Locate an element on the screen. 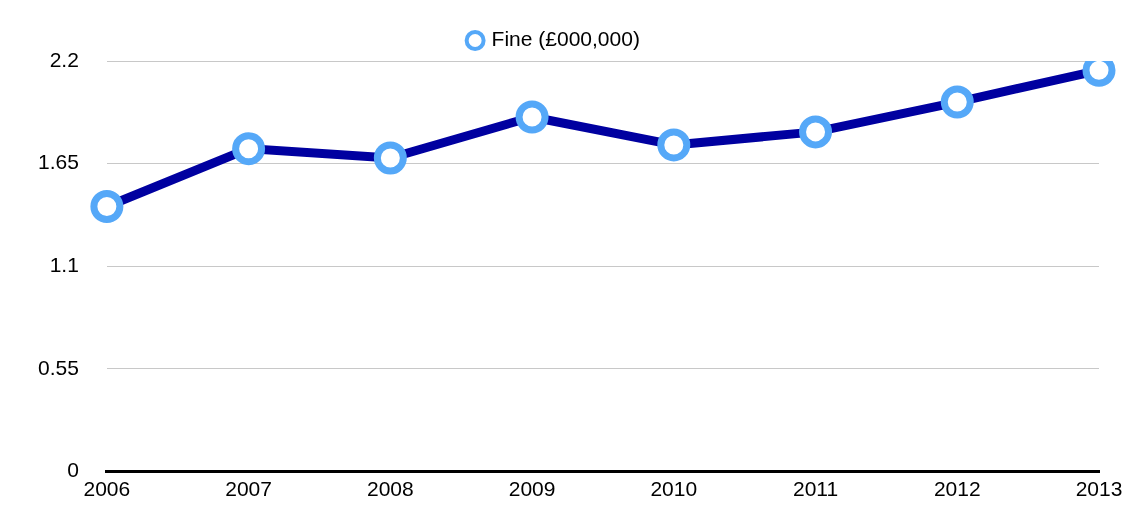 This screenshot has height=512, width=1129. y-tick-label: 2.2 is located at coordinates (64, 59).